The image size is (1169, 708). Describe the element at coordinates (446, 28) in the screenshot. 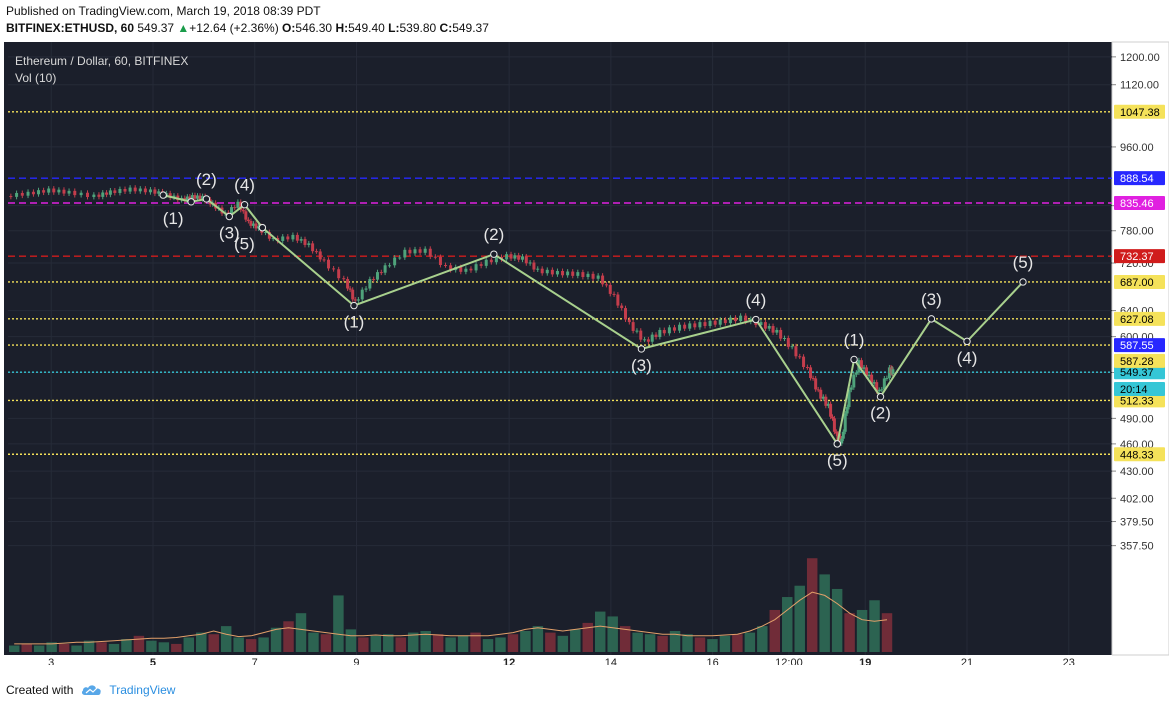

I see `close-label: C:` at that location.